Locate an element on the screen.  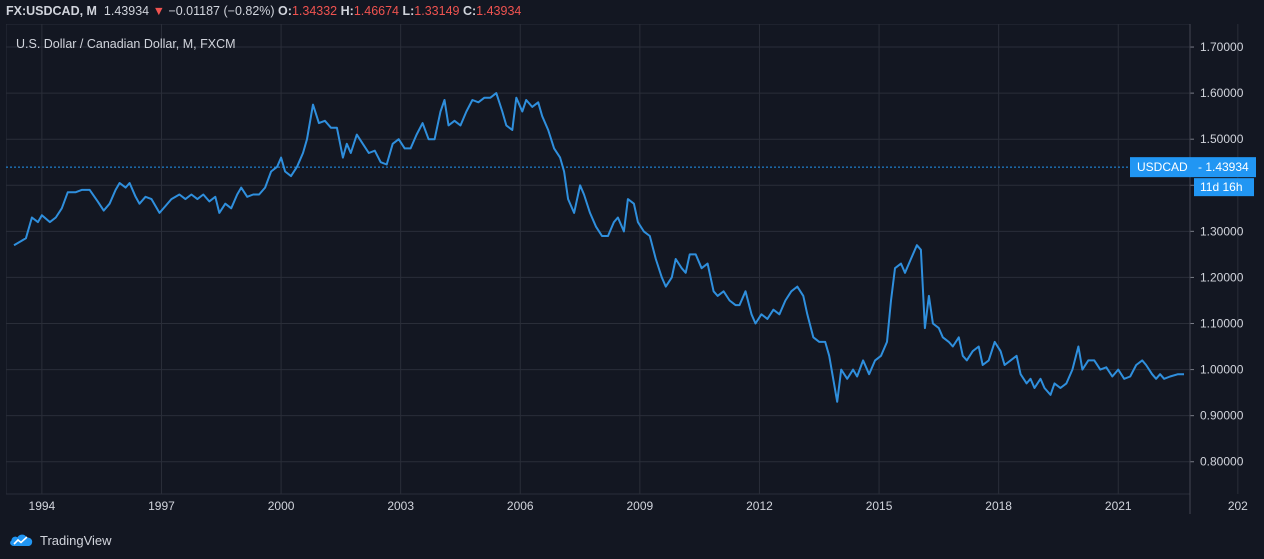
y-tick-label: 1.50000 is located at coordinates (1222, 139).